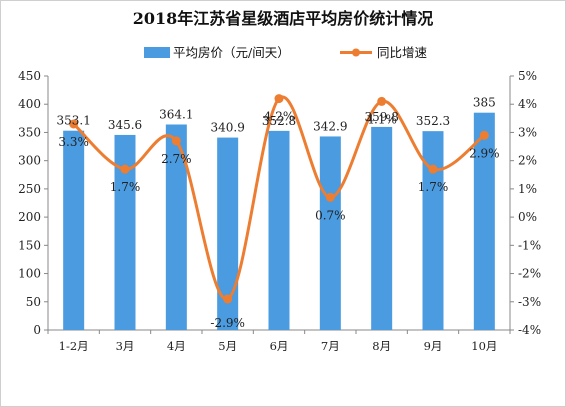 Image resolution: width=566 pixels, height=407 pixels. Describe the element at coordinates (330, 346) in the screenshot. I see `x-tick-label: 7月` at that location.